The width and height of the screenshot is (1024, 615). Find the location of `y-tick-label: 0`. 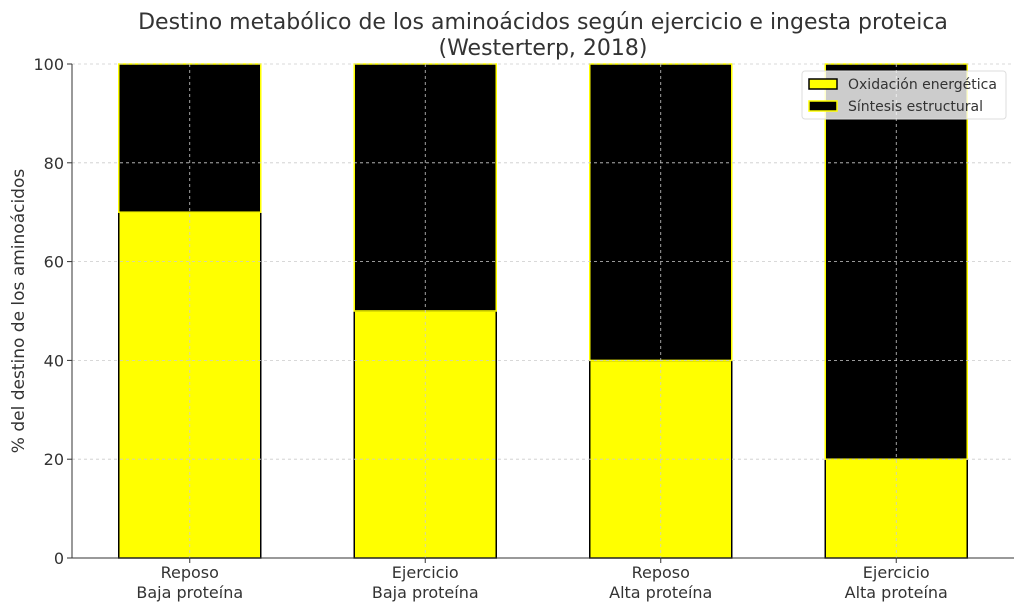

y-tick-label: 0 is located at coordinates (59, 558).